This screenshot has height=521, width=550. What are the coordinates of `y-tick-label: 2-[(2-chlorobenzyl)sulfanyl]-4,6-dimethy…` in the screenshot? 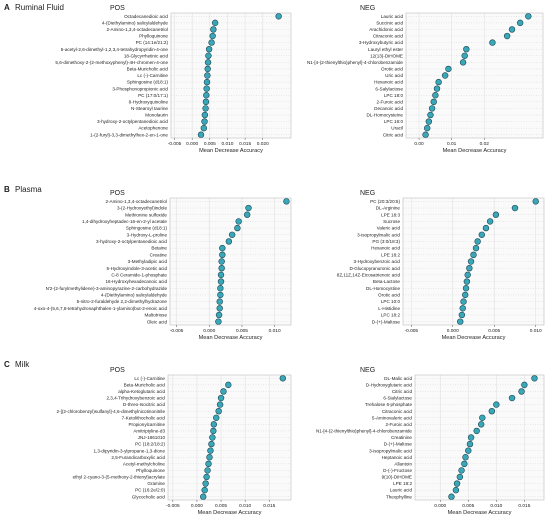 It's located at (110, 411).